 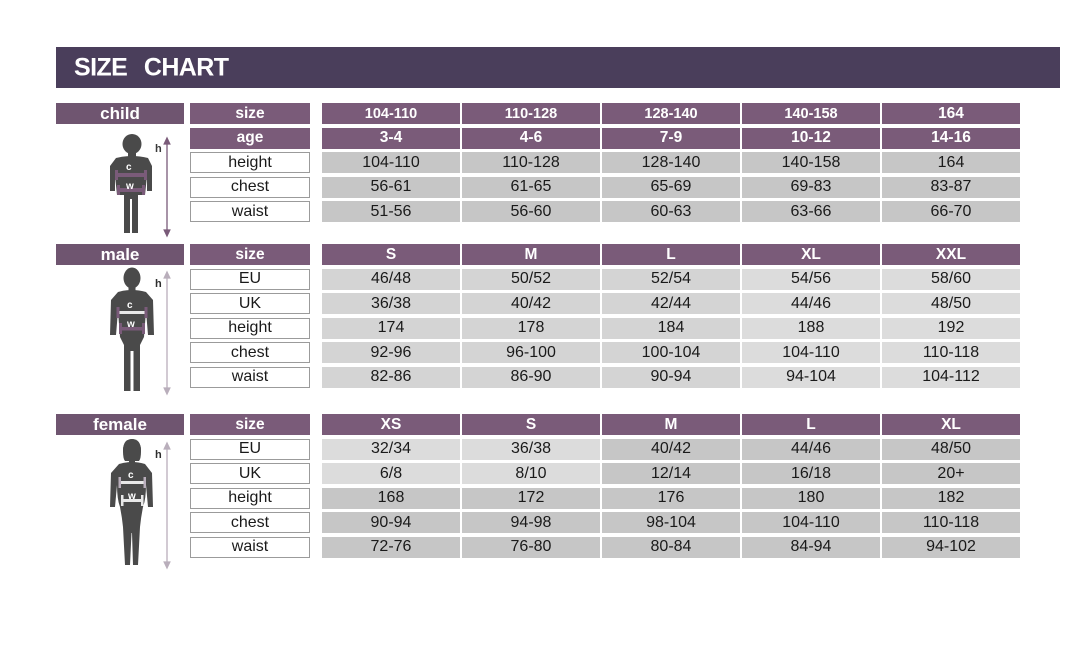 I want to click on cell-male-height-0: 174, so click(x=391, y=328).